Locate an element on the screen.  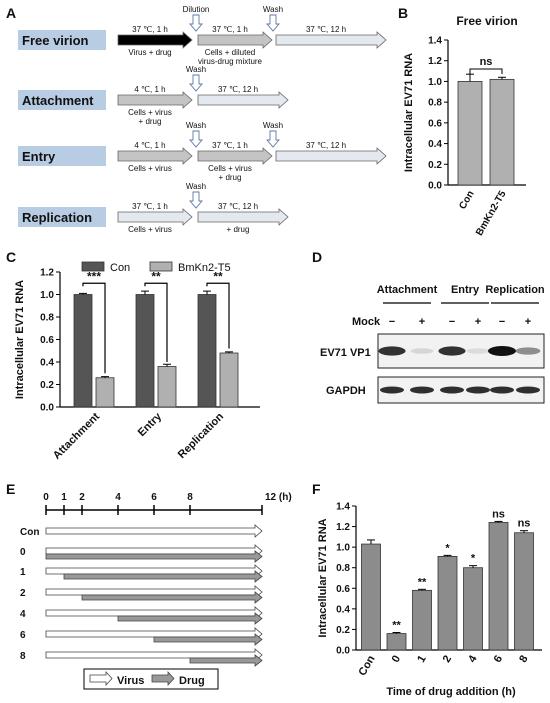
timeline-tick-label: 1 is located at coordinates (64, 497).